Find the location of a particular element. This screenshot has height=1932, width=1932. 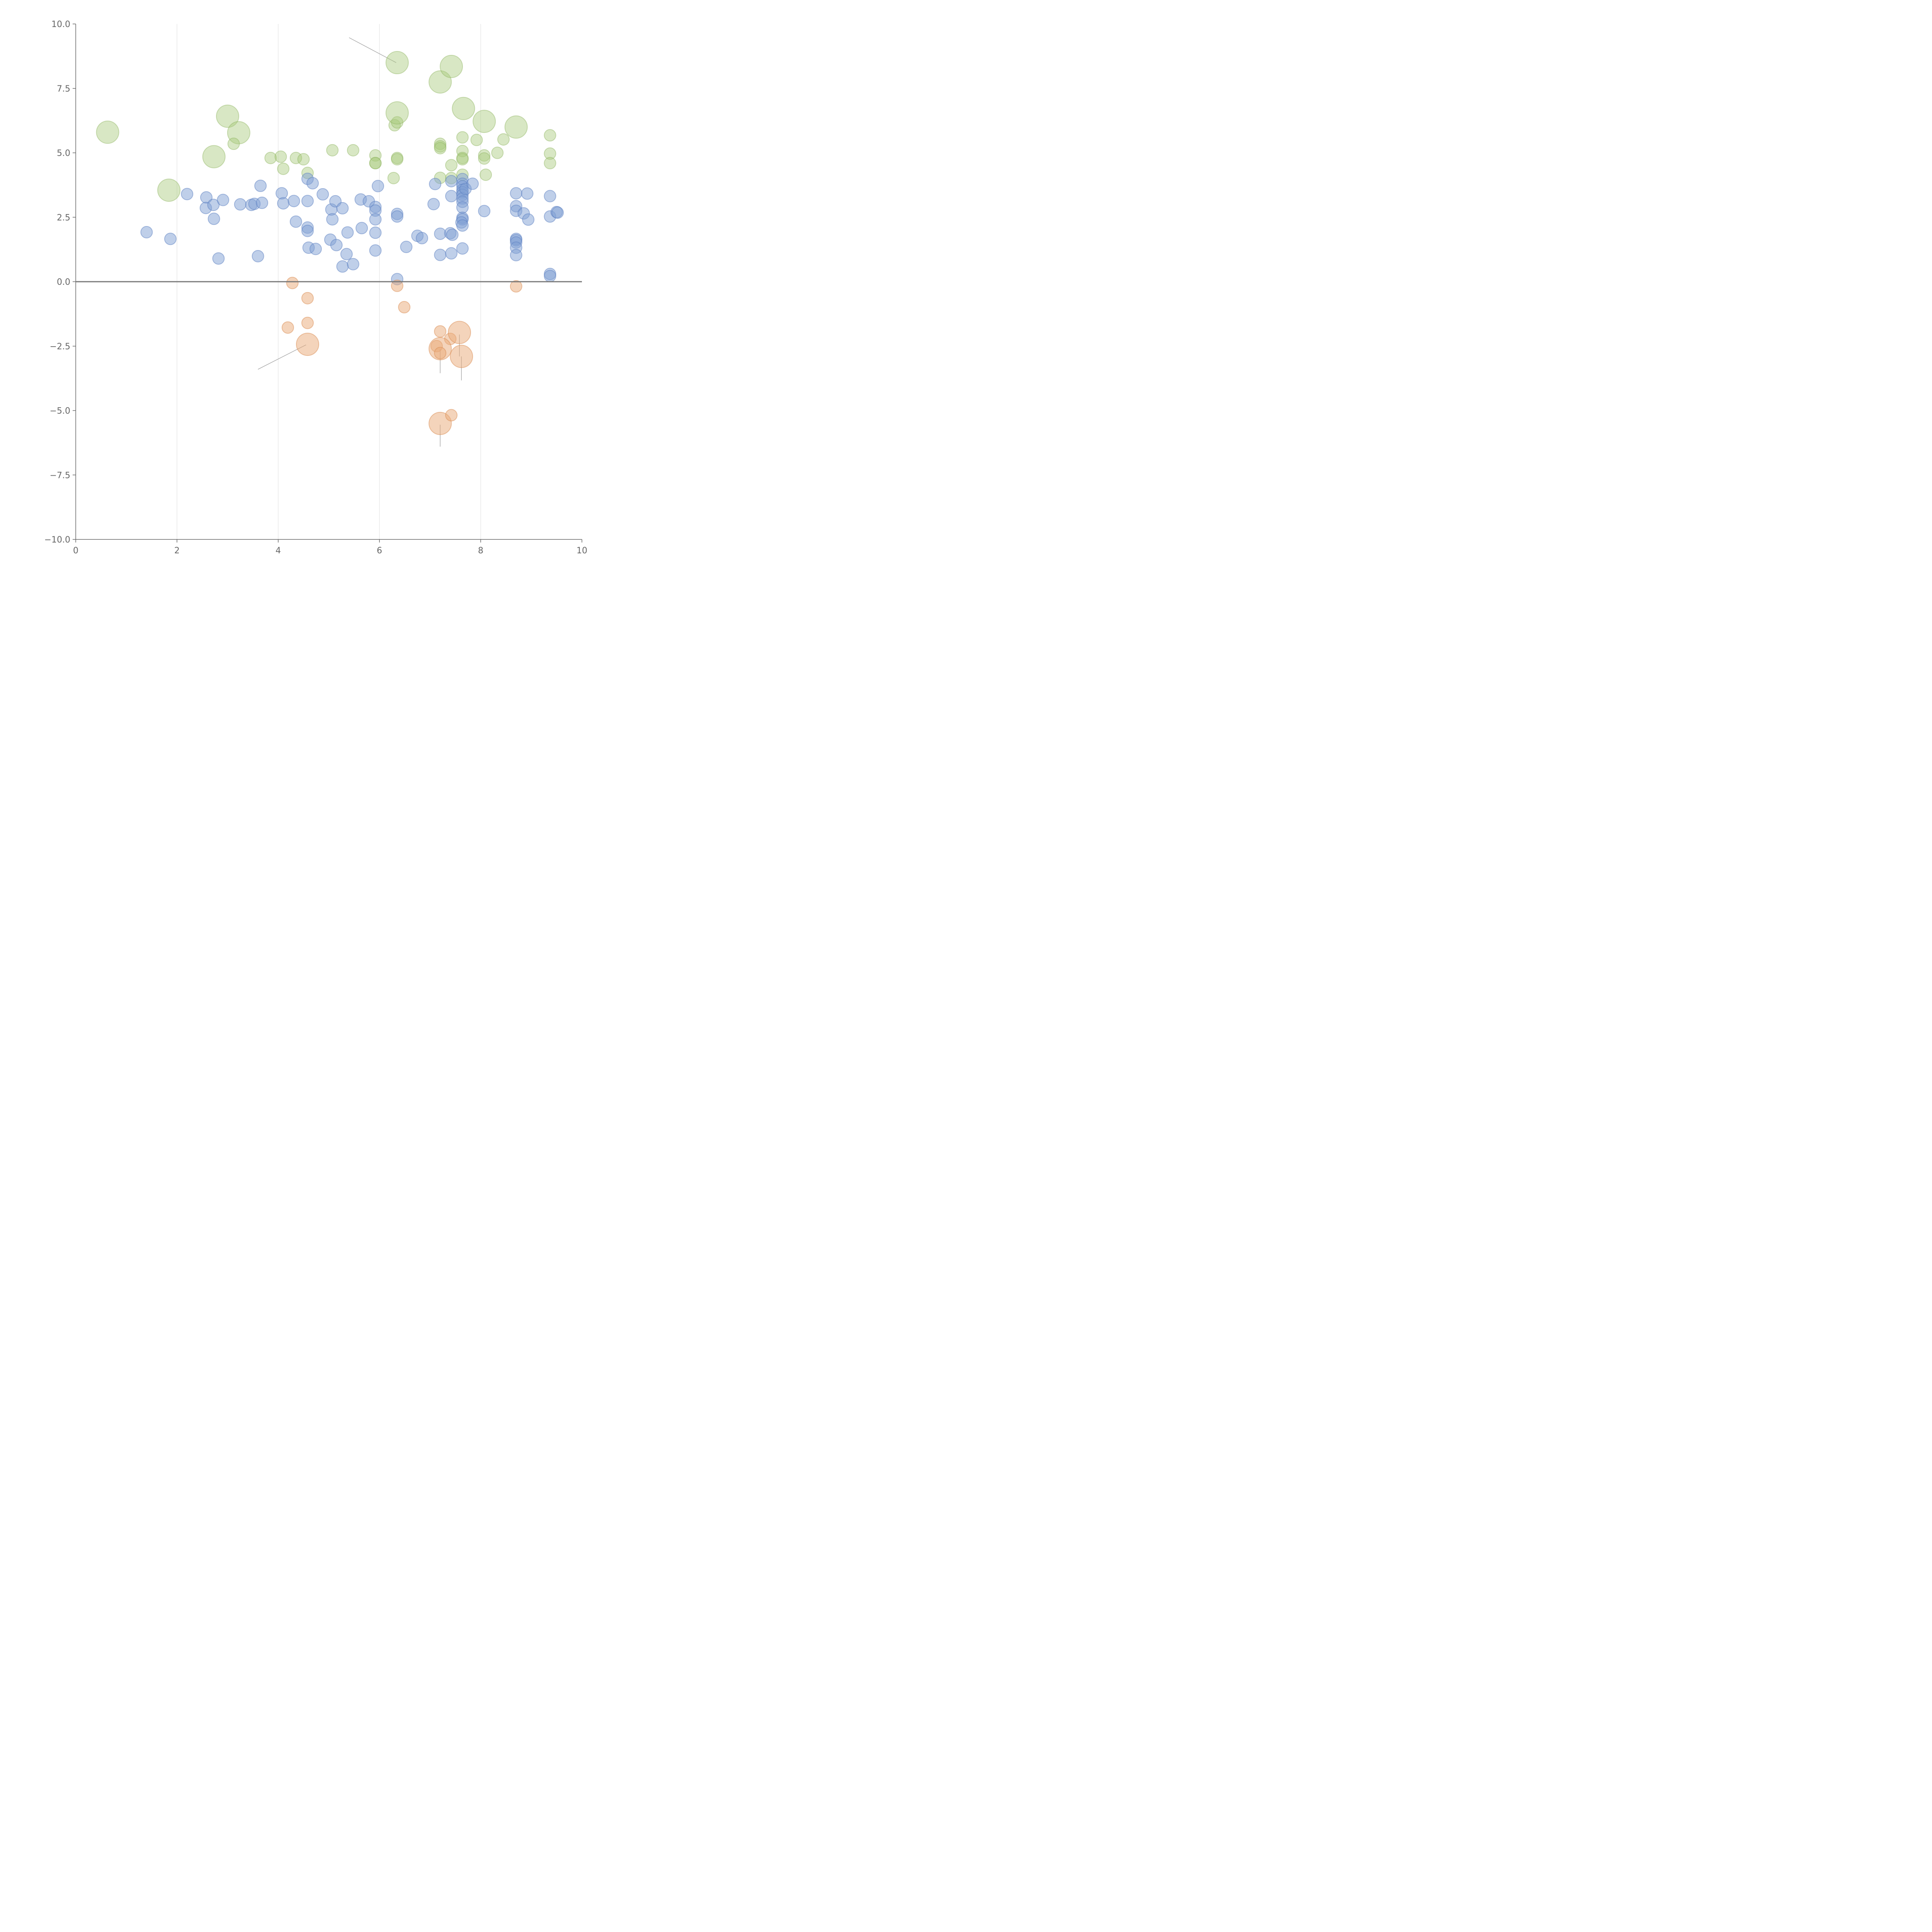

y-tick-label: 5.0 is located at coordinates (64, 153).